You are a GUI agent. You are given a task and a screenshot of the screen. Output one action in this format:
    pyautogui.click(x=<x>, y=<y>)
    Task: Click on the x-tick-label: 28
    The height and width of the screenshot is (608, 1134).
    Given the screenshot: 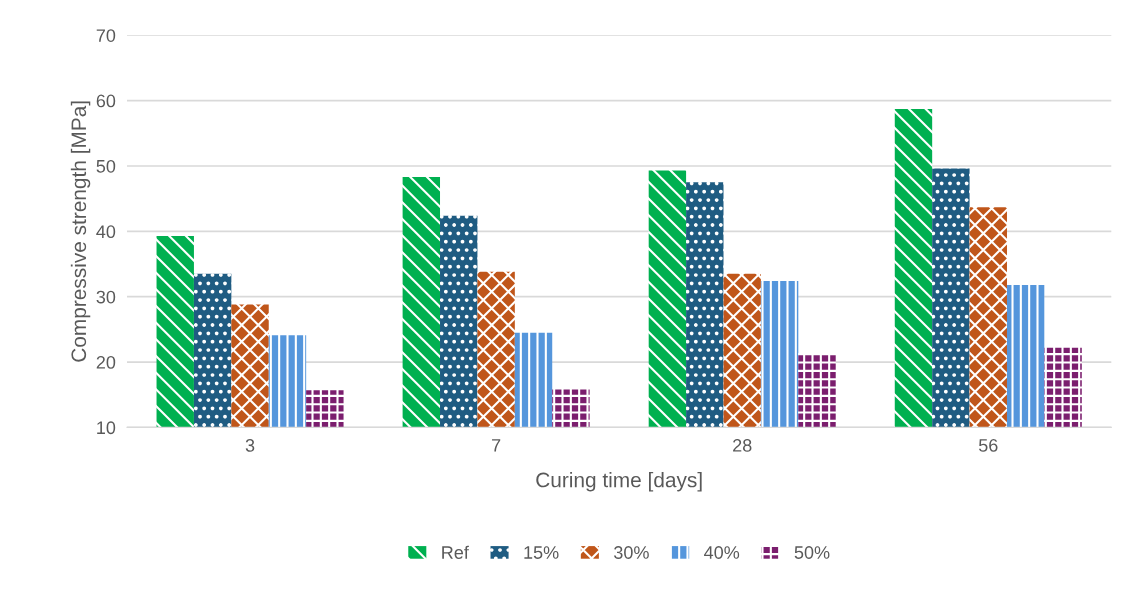 What is the action you would take?
    pyautogui.click(x=742, y=445)
    